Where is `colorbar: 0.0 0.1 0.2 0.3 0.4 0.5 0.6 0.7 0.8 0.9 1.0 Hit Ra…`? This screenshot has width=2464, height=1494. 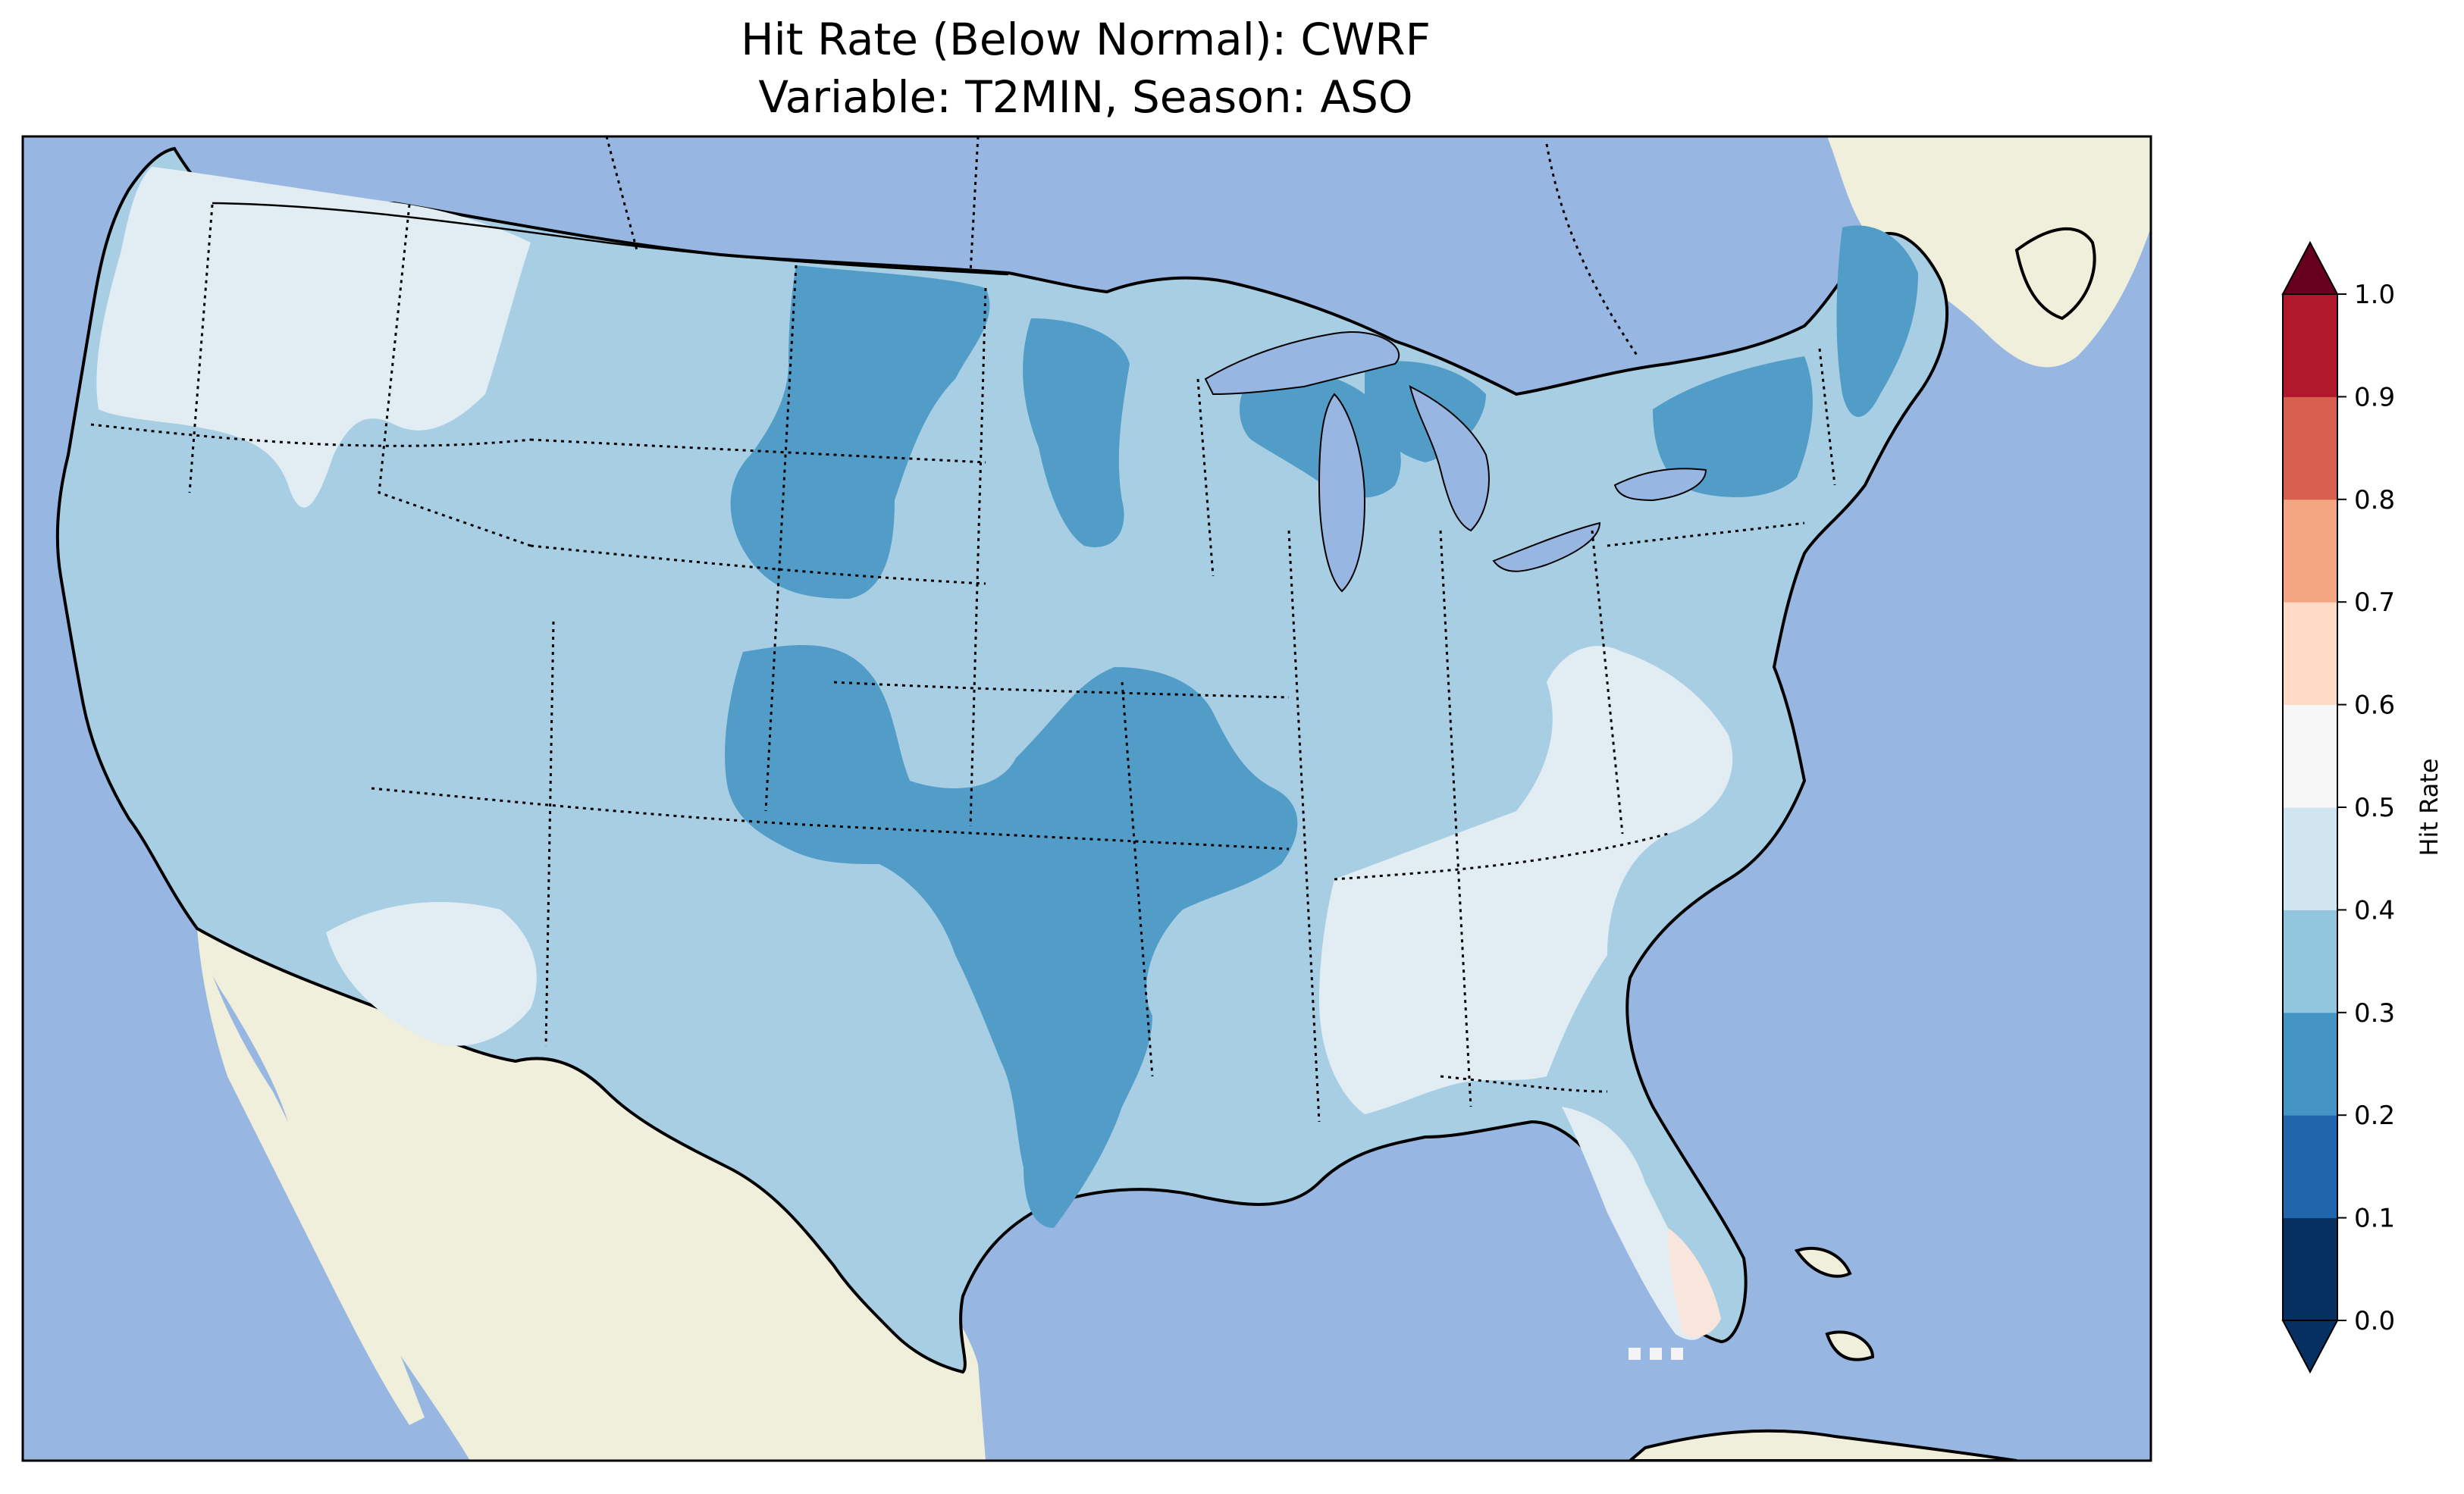 colorbar: 0.0 0.1 0.2 0.3 0.4 0.5 0.6 0.7 0.8 0.9 1.0 Hit Ra… is located at coordinates (2362, 807).